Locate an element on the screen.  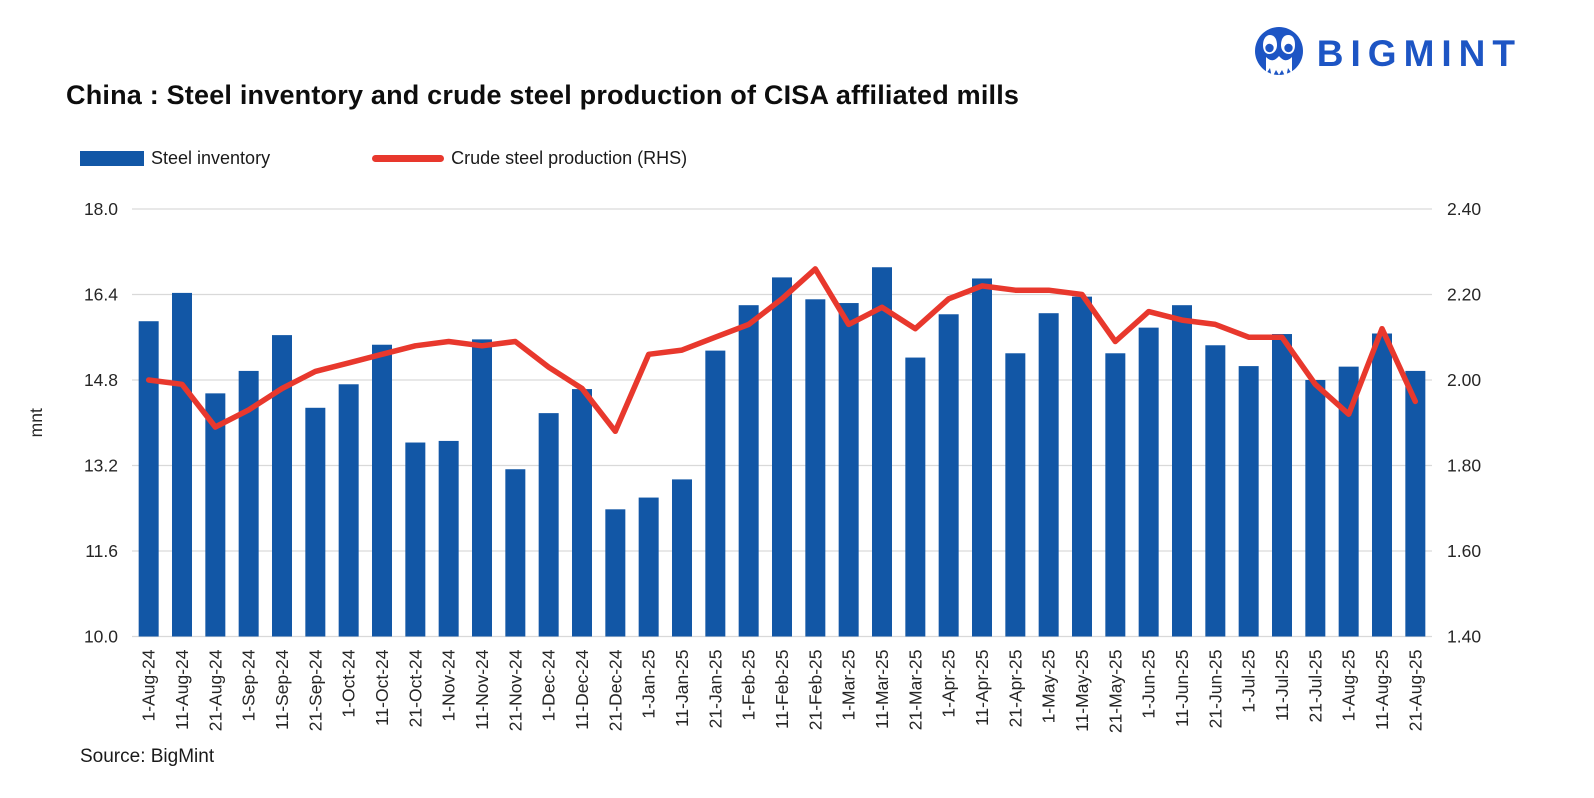
legend-item-steel-inventory: Steel inventory is located at coordinates (175, 158).